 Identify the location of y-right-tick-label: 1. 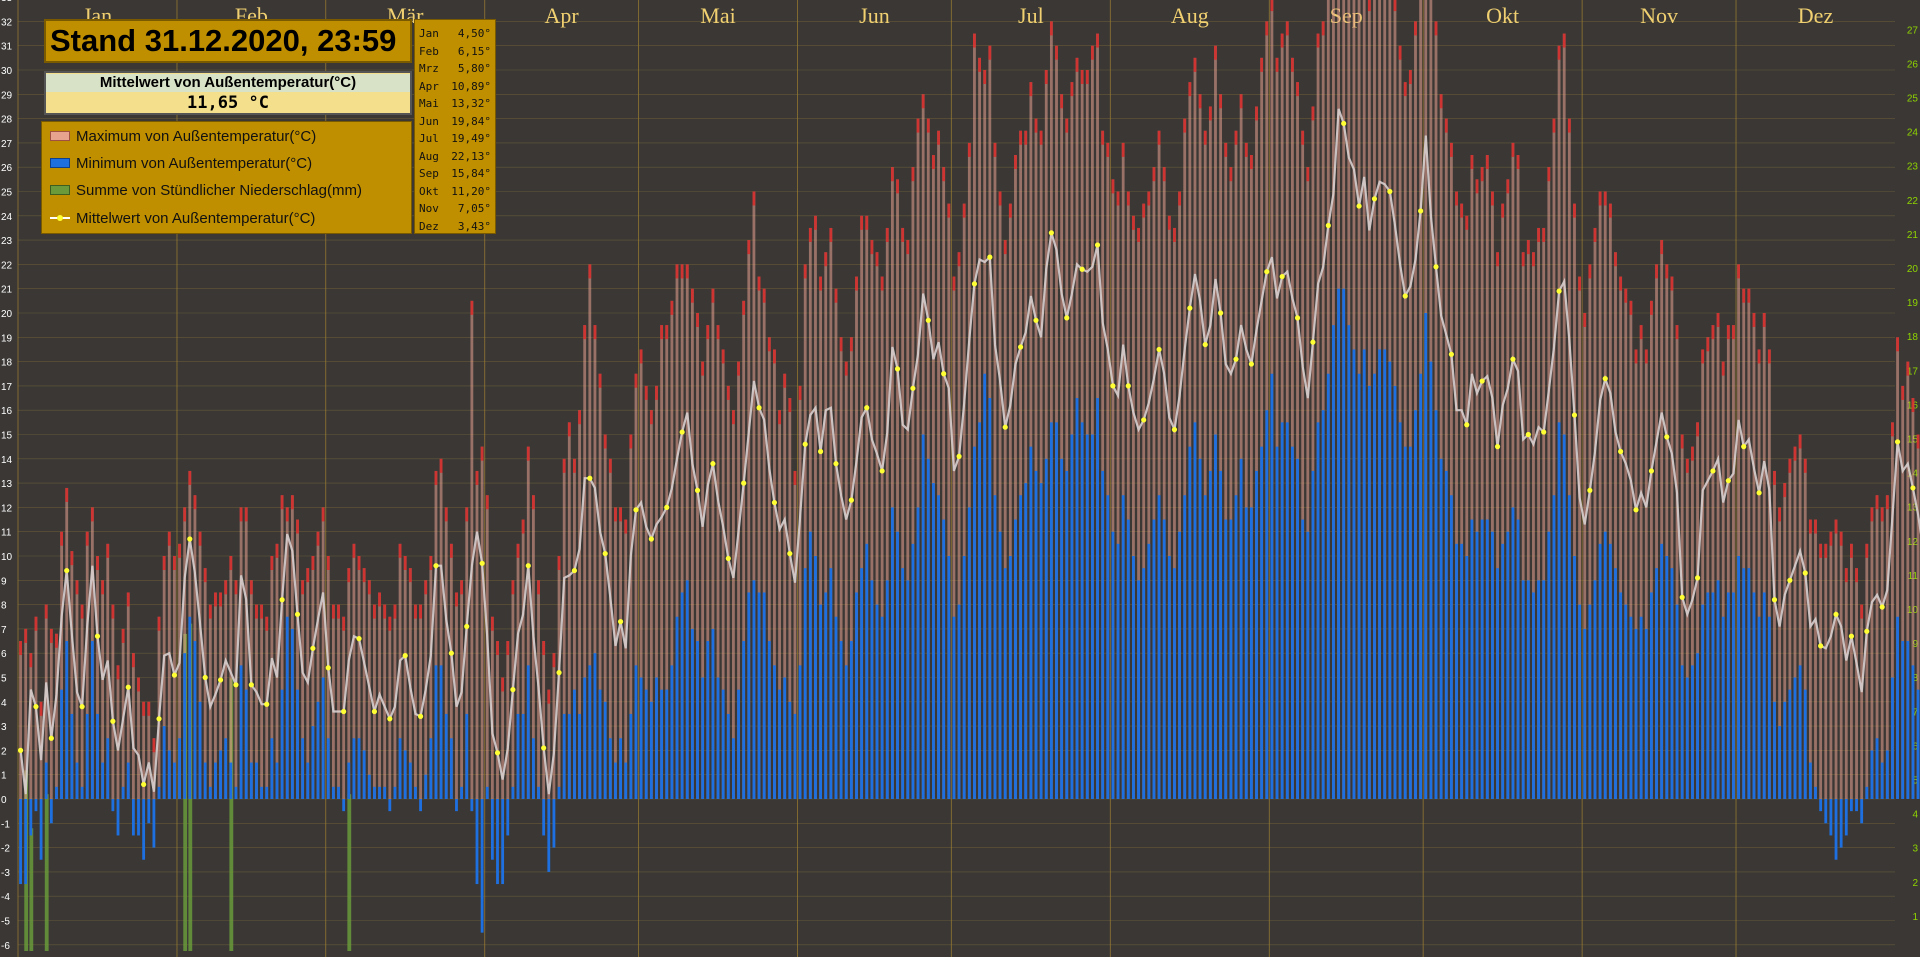
(1915, 917).